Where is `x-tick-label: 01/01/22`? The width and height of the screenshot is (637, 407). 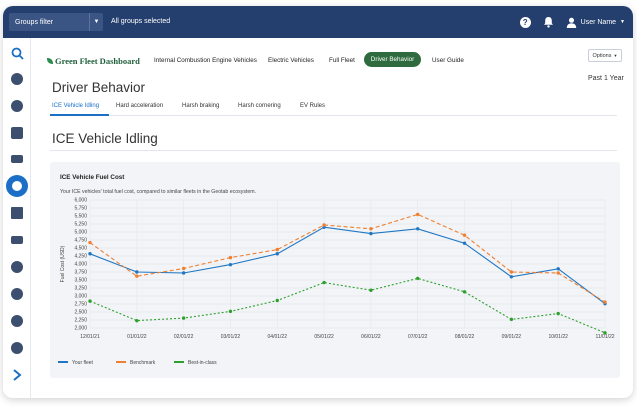
x-tick-label: 01/01/22 is located at coordinates (137, 337).